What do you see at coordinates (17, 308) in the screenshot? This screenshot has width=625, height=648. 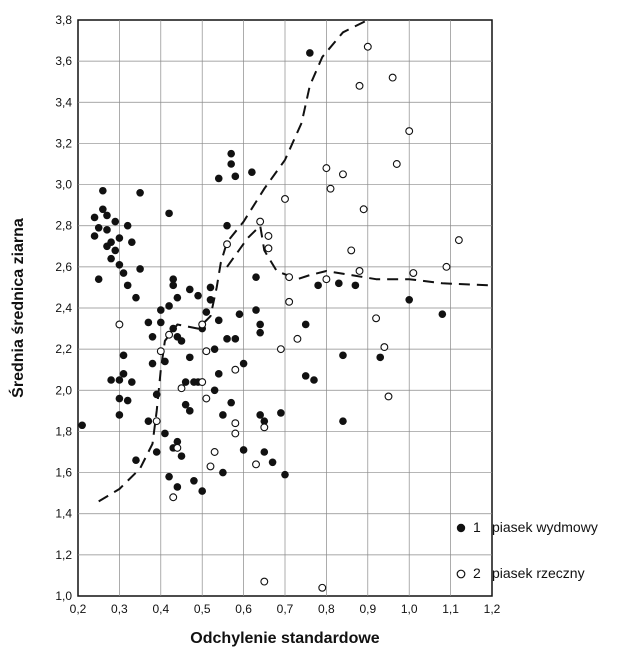 I see `y-axis-title: Średnia średnica ziarna` at bounding box center [17, 308].